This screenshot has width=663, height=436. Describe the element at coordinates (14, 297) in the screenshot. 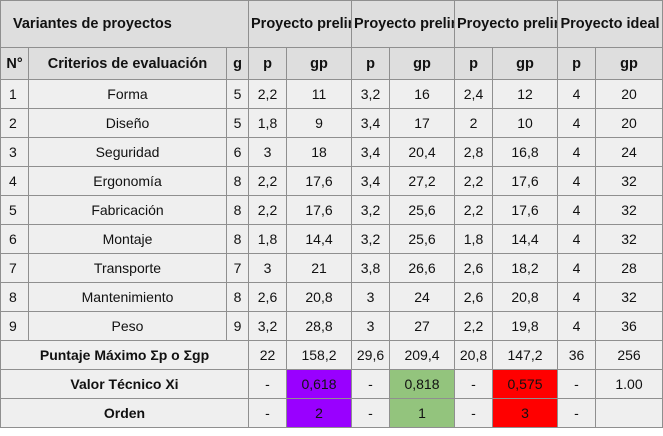

I see `row-number: 8` at that location.